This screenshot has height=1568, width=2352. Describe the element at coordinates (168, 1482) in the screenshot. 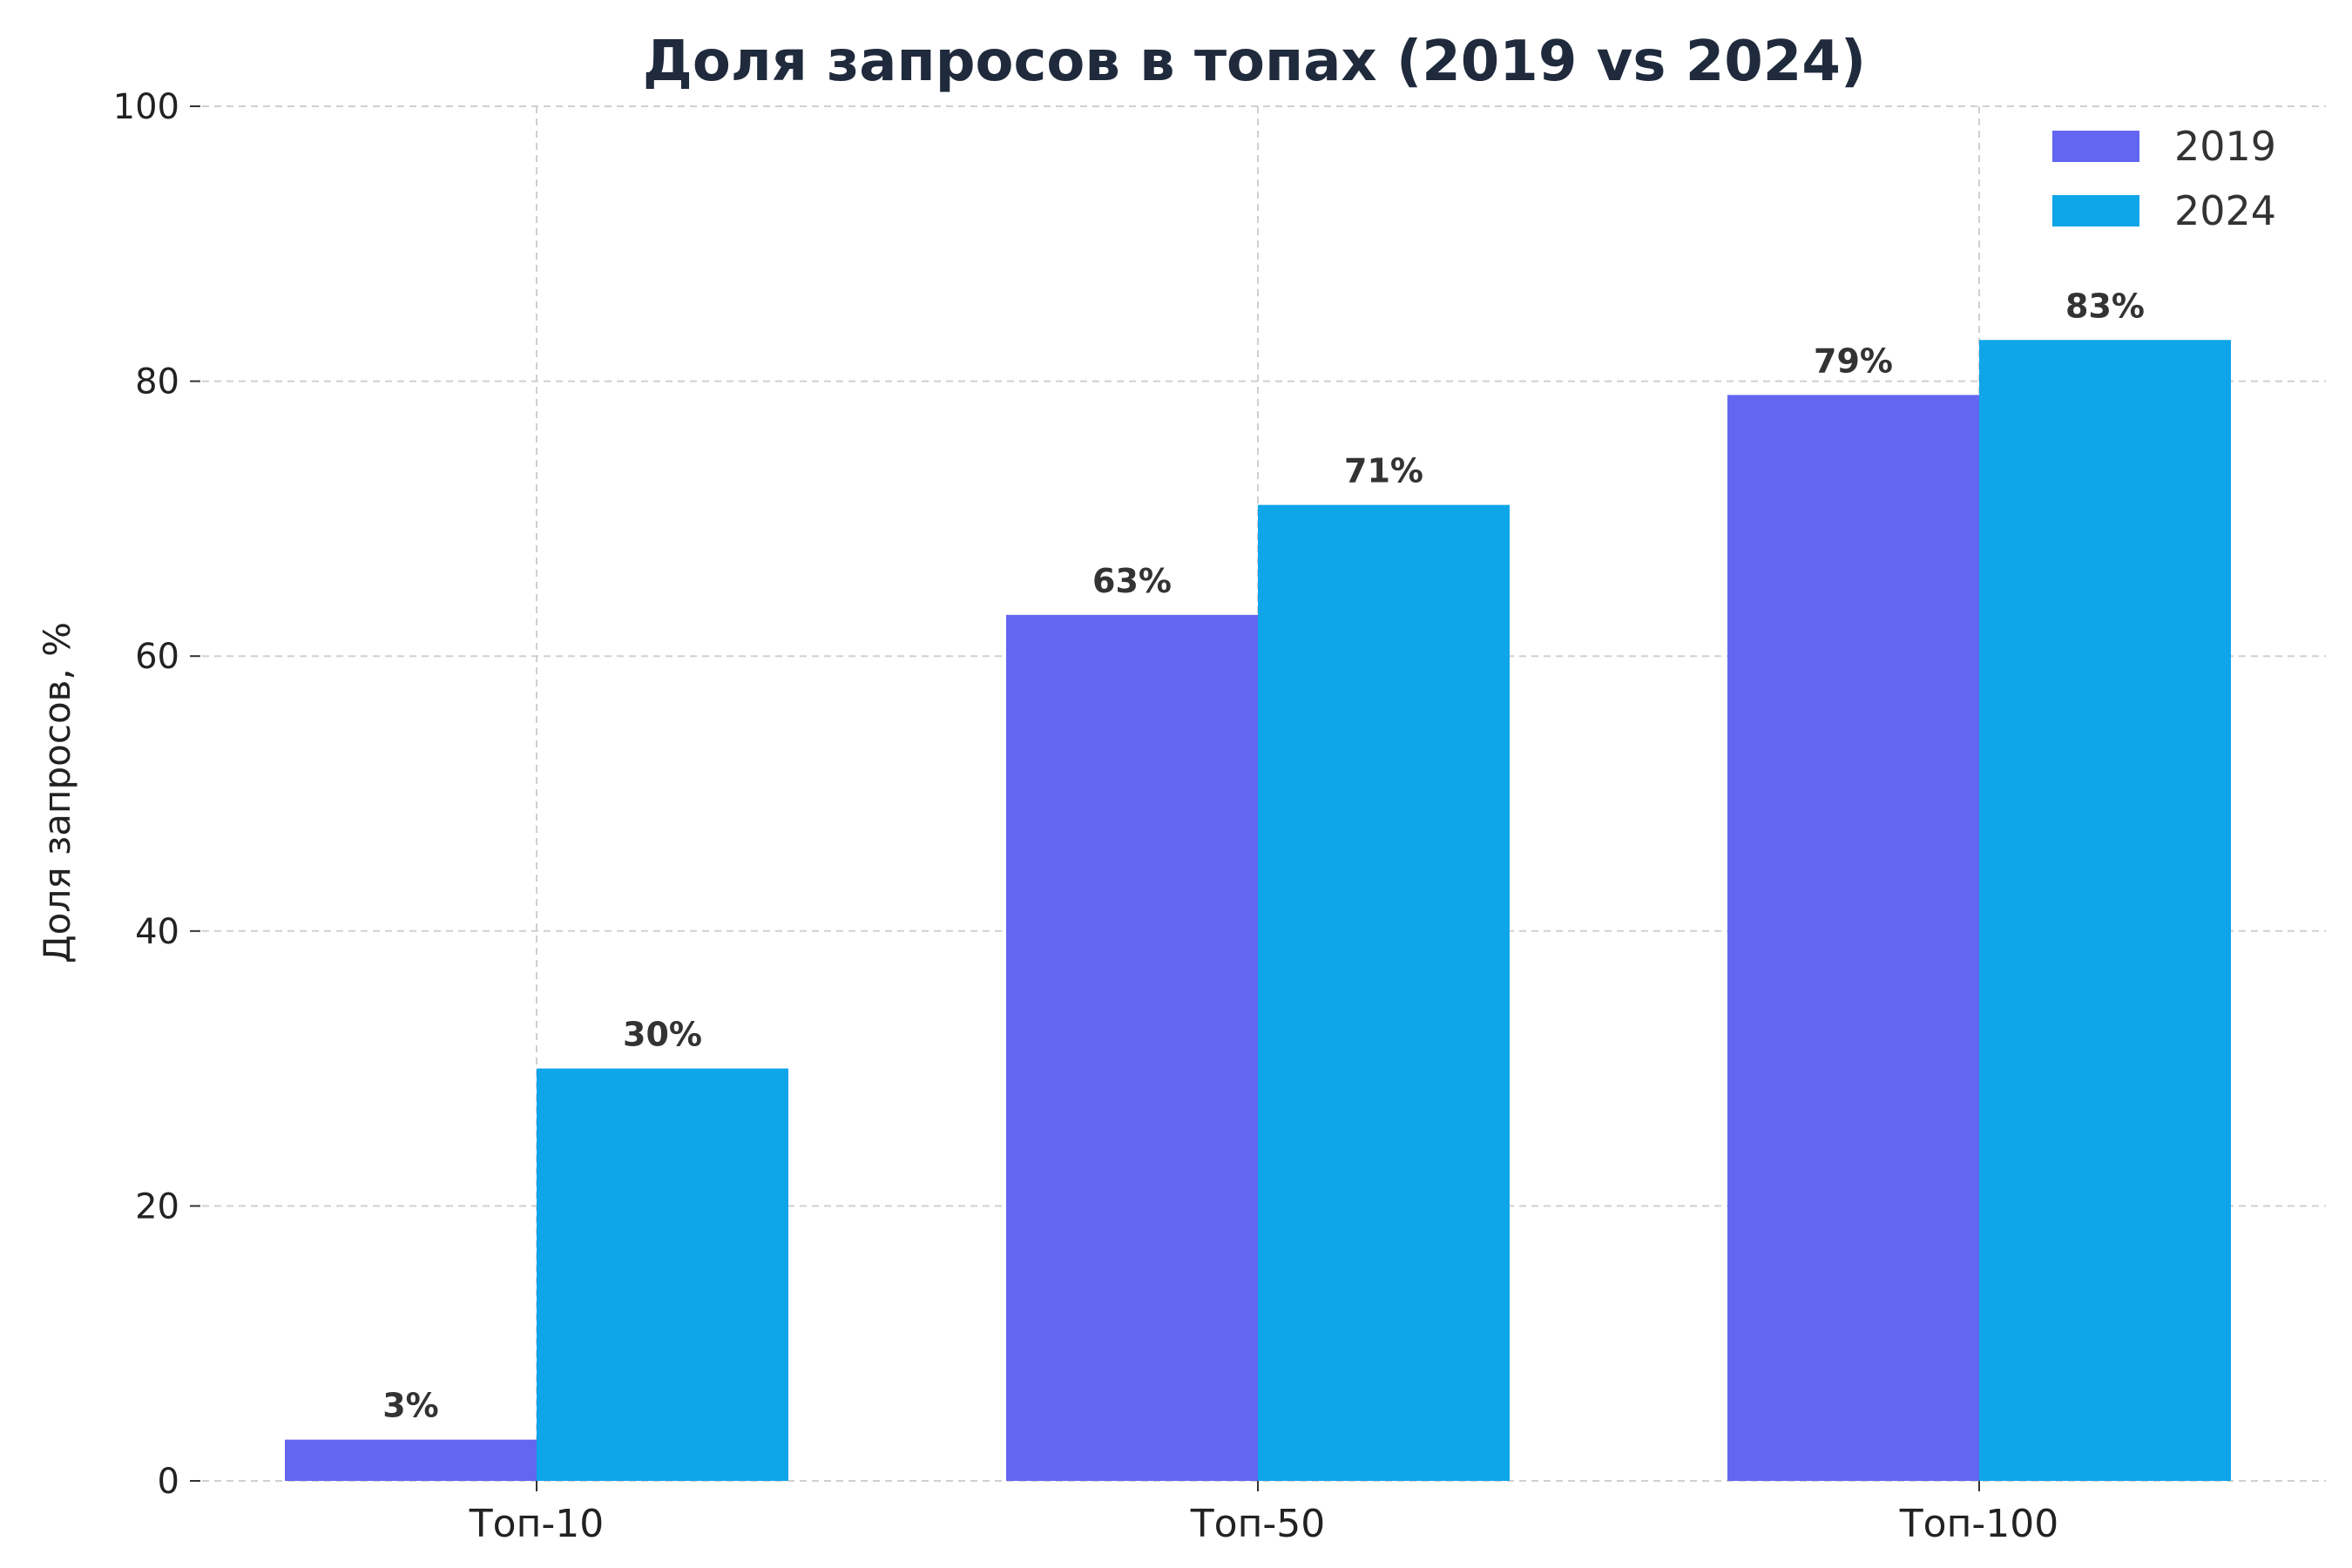

I see `y-tick-label: 0` at that location.